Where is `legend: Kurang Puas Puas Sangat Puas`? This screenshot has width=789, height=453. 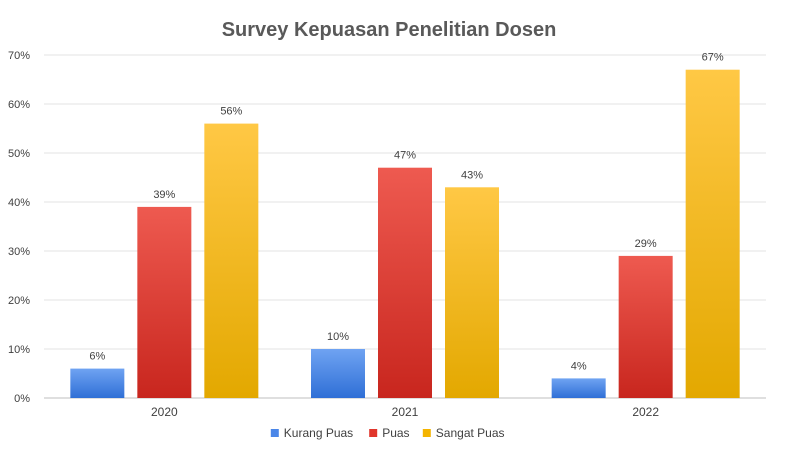 legend: Kurang Puas Puas Sangat Puas is located at coordinates (387, 433).